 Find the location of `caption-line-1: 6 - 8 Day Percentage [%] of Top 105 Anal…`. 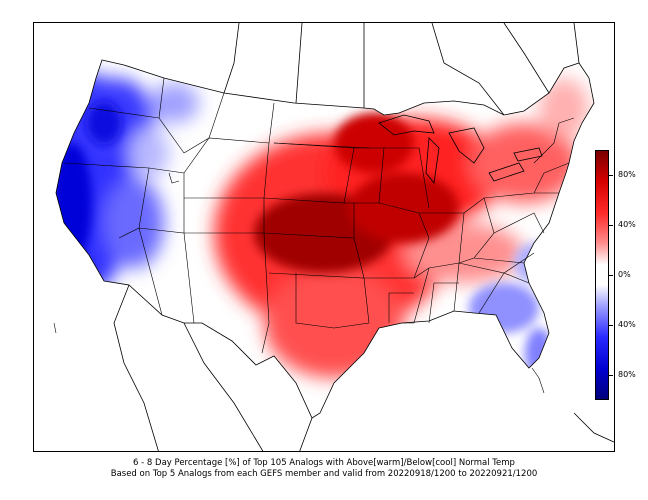

caption-line-1: 6 - 8 Day Percentage [%] of Top 105 Anal… is located at coordinates (324, 463).